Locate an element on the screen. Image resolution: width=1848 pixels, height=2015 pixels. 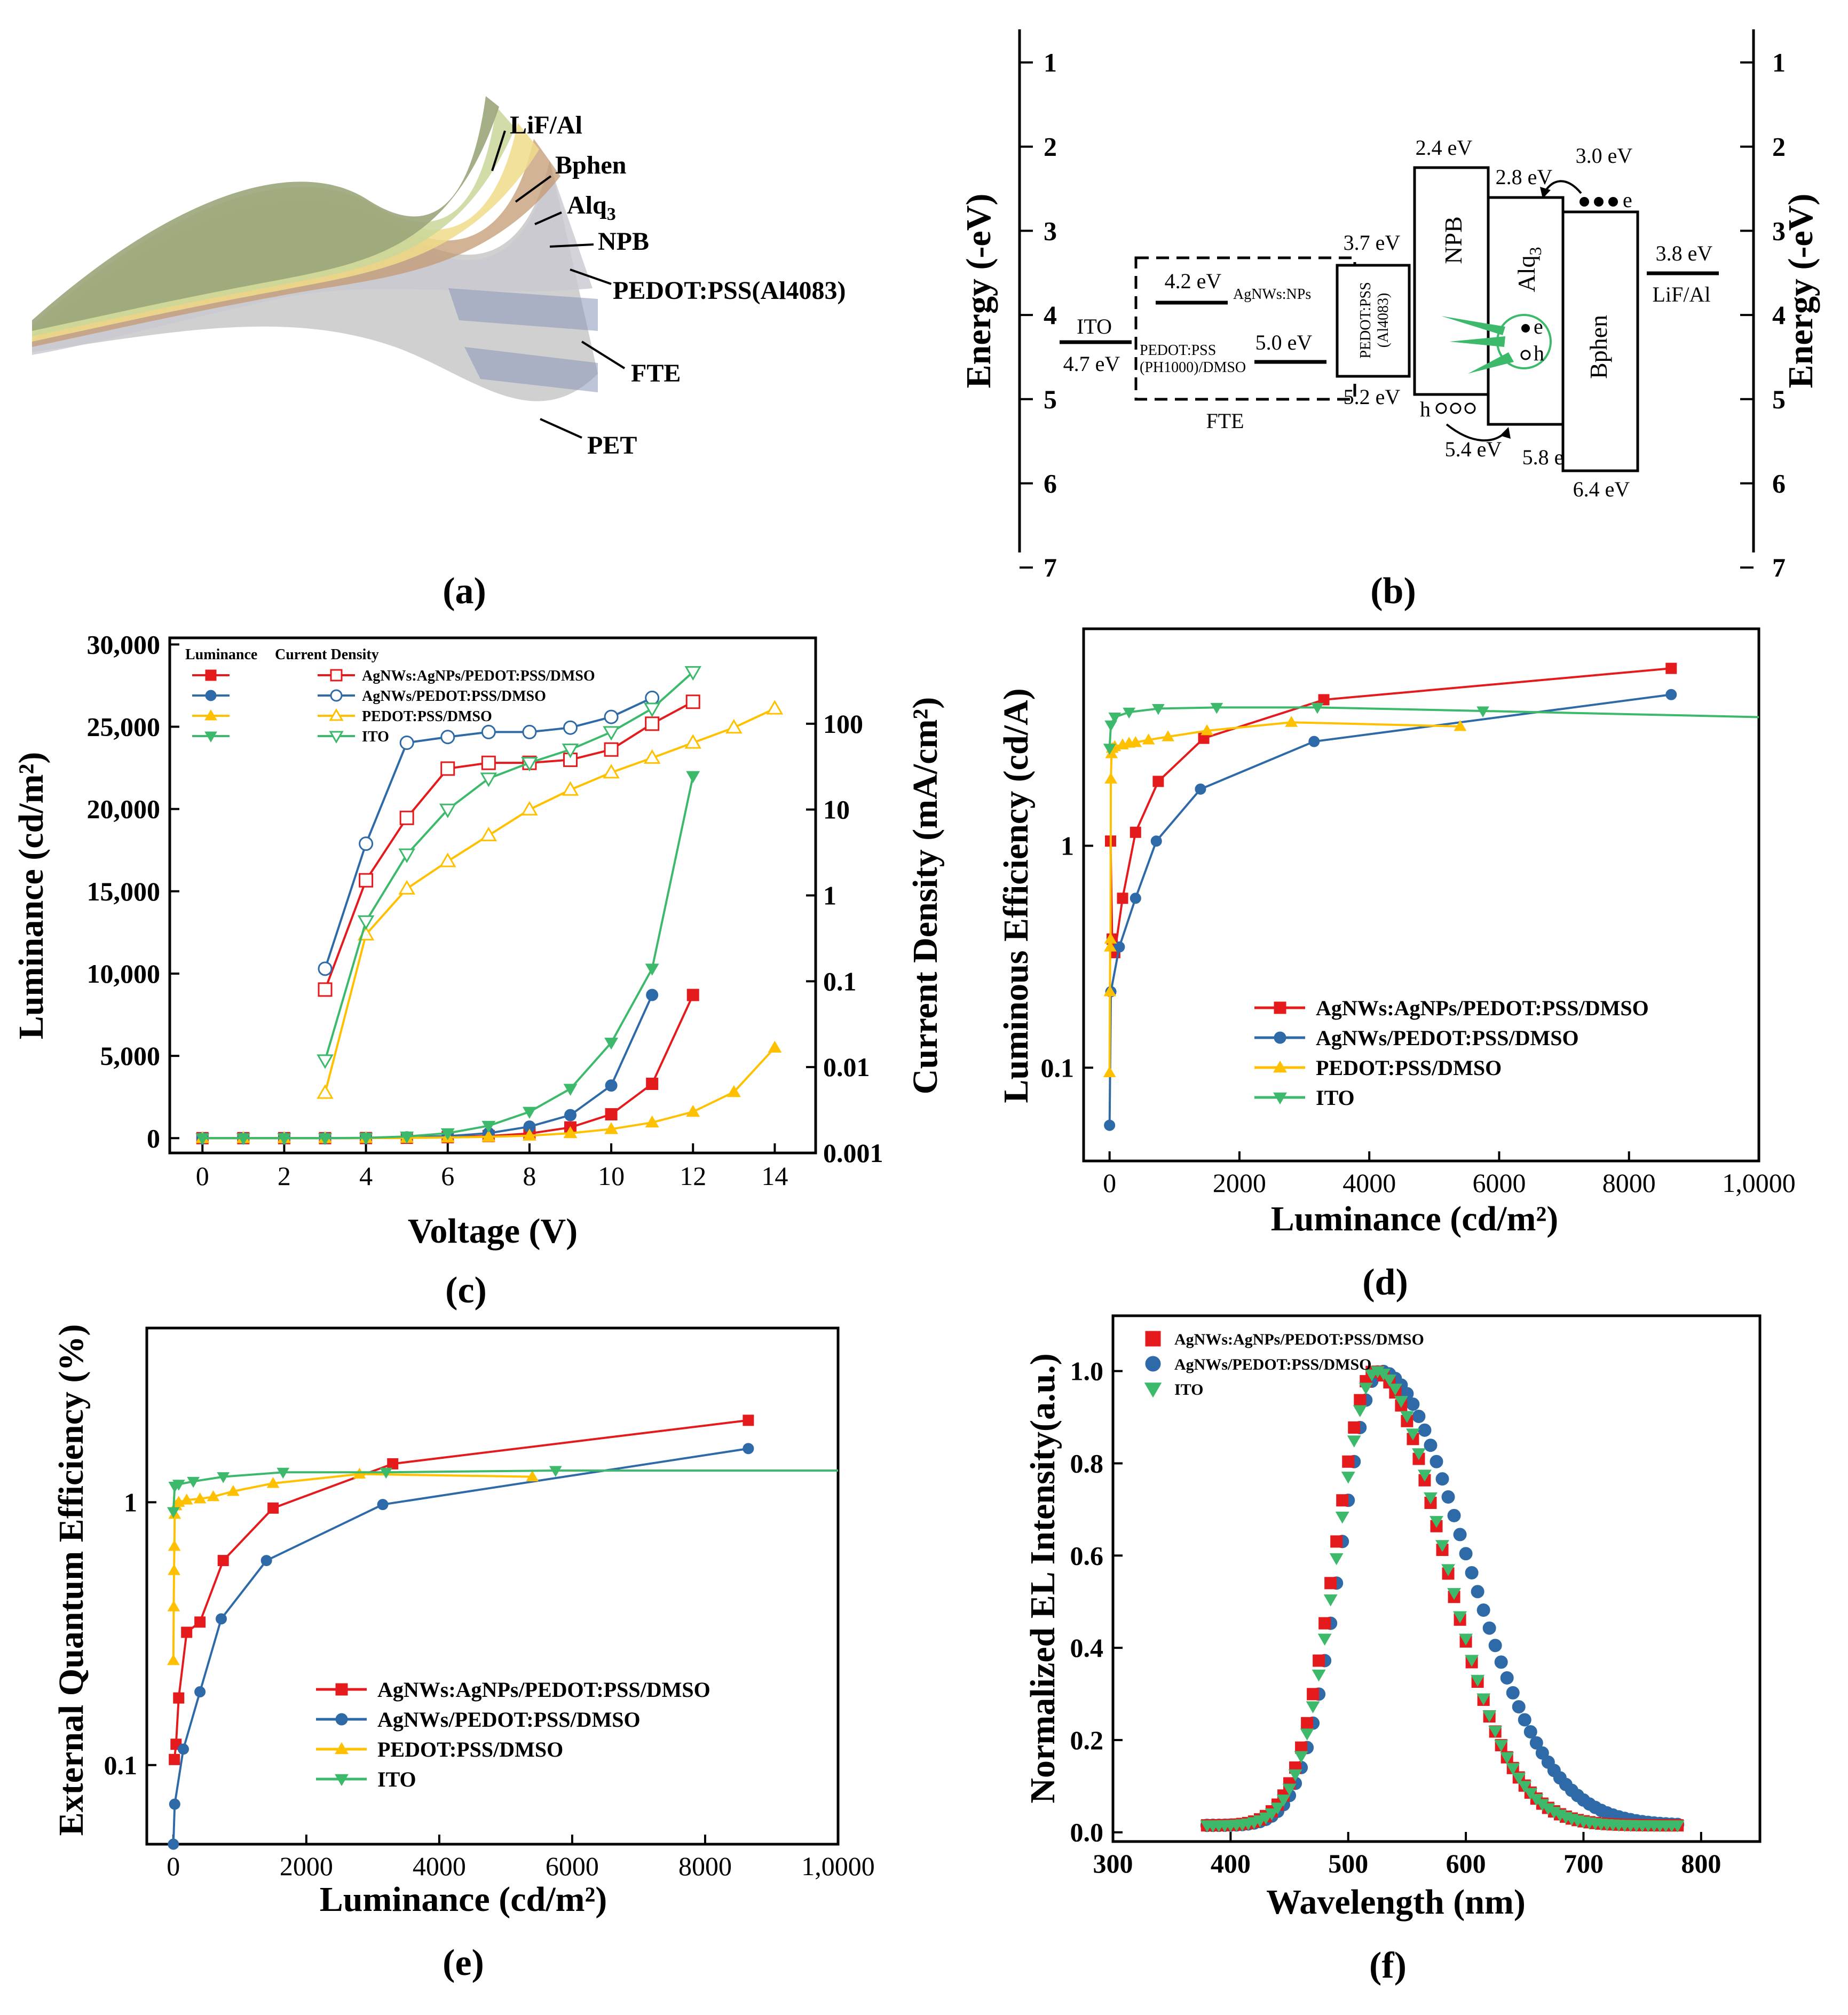
hole-injection-arrowhead is located at coordinates (1506, 433).